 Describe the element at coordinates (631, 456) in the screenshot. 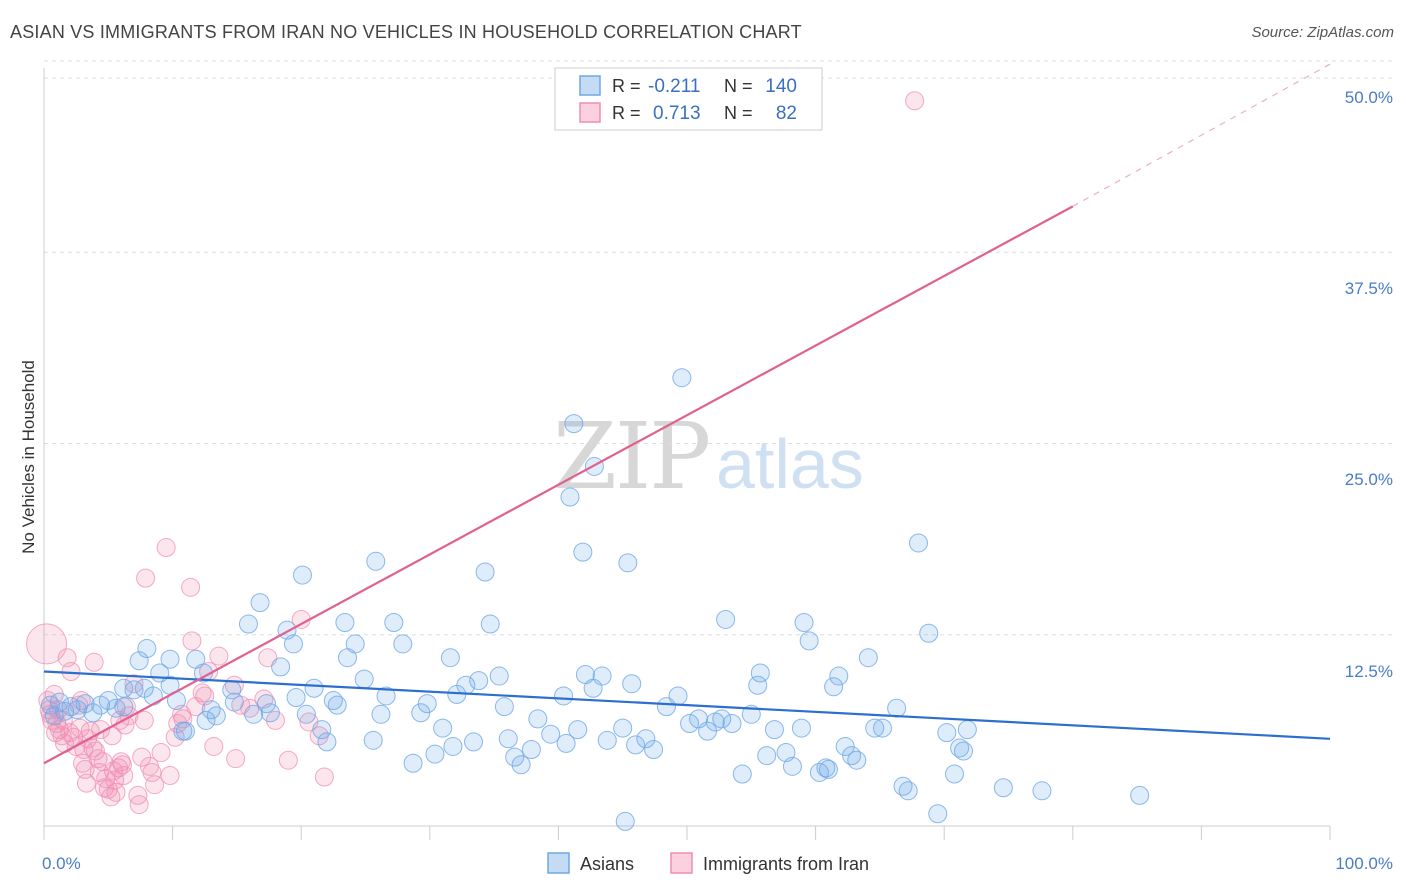

I see `watermark-zip: ZIP` at that location.